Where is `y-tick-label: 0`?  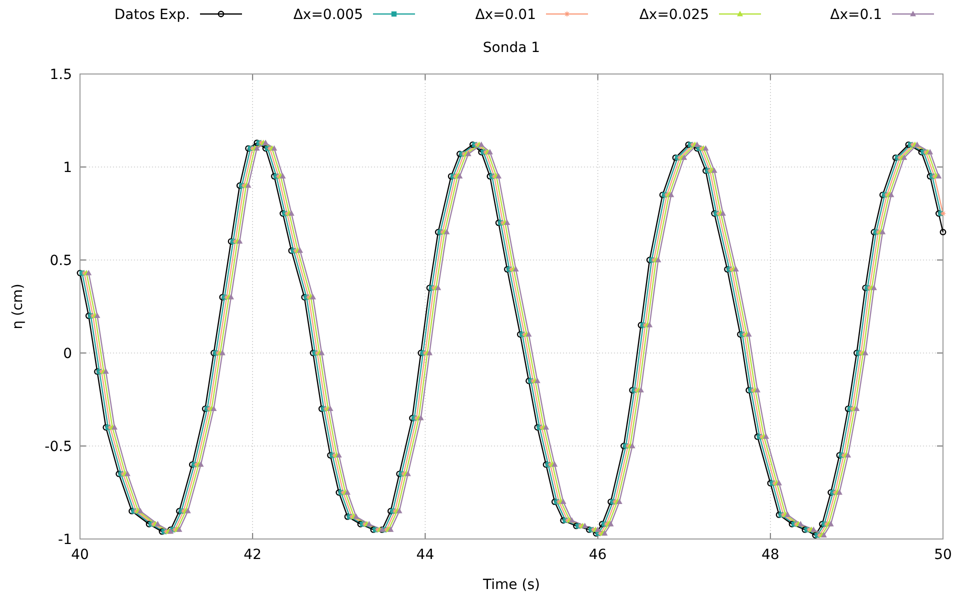
y-tick-label: 0 is located at coordinates (67, 354).